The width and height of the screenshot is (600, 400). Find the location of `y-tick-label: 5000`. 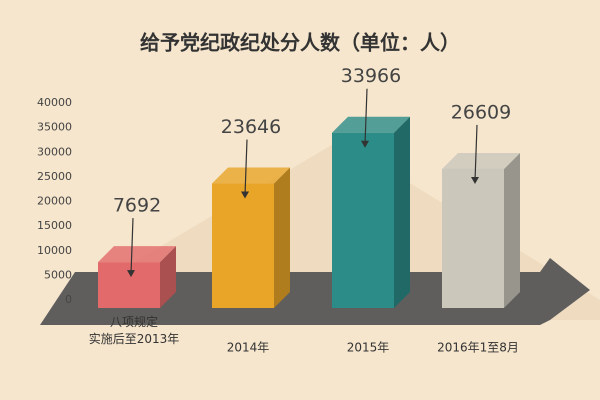

y-tick-label: 5000 is located at coordinates (58, 274).